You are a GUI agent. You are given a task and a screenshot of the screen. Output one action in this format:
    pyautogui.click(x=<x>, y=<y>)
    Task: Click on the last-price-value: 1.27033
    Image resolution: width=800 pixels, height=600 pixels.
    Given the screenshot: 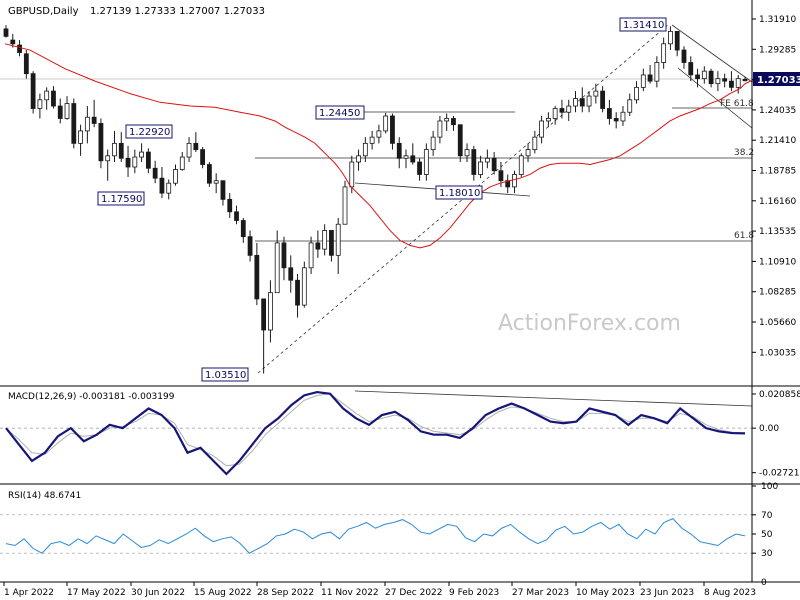 What is the action you would take?
    pyautogui.click(x=778, y=80)
    